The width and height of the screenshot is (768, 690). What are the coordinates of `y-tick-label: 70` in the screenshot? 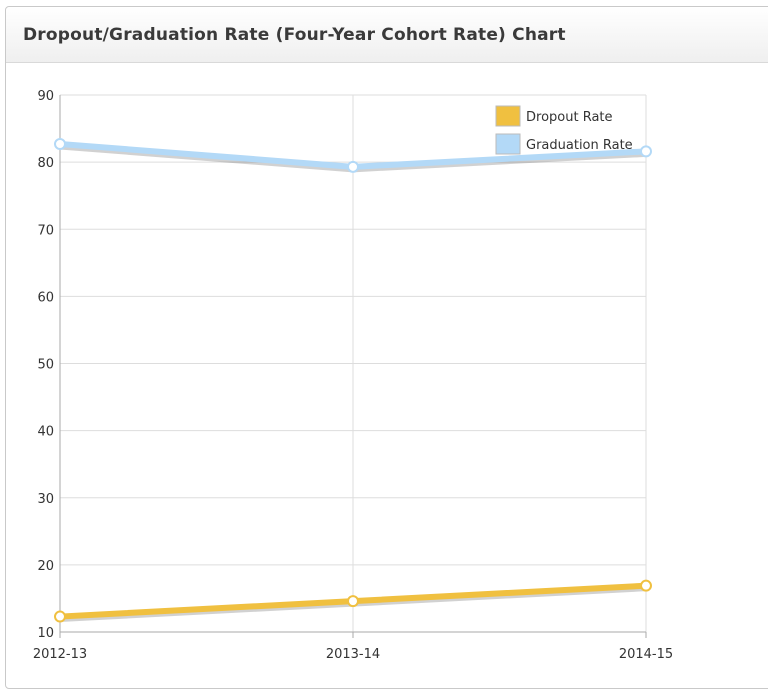 It's located at (45, 230).